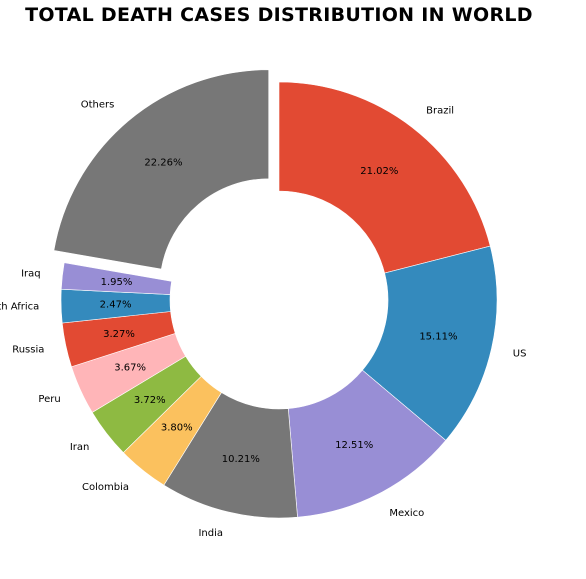 This screenshot has height=579, width=586. I want to click on slice-label-iraq: Iraq, so click(31, 273).